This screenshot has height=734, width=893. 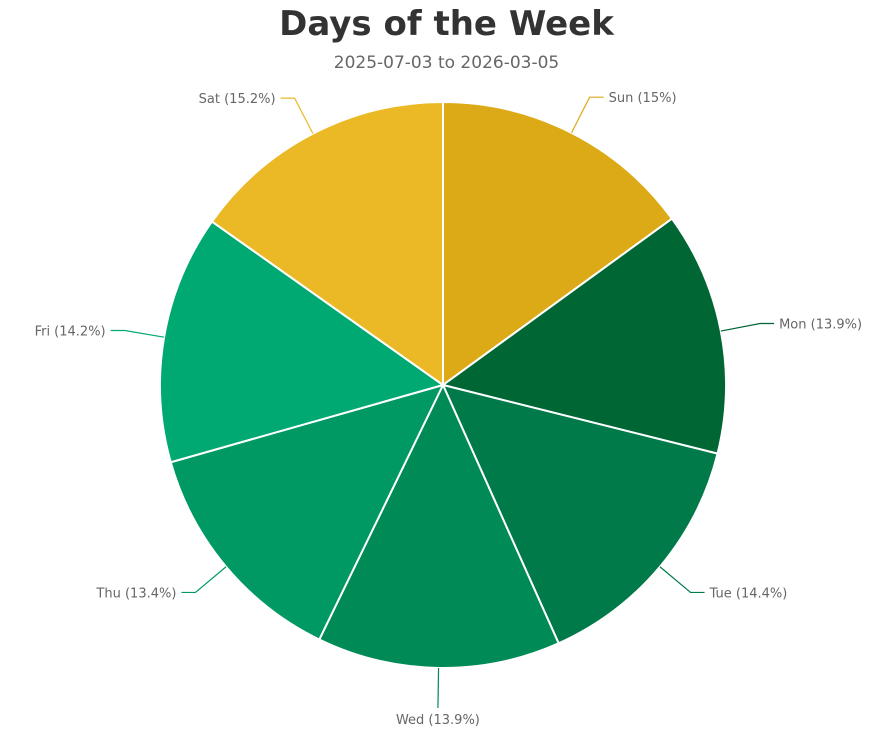 What do you see at coordinates (446, 24) in the screenshot?
I see `chart-title: Days of the Week` at bounding box center [446, 24].